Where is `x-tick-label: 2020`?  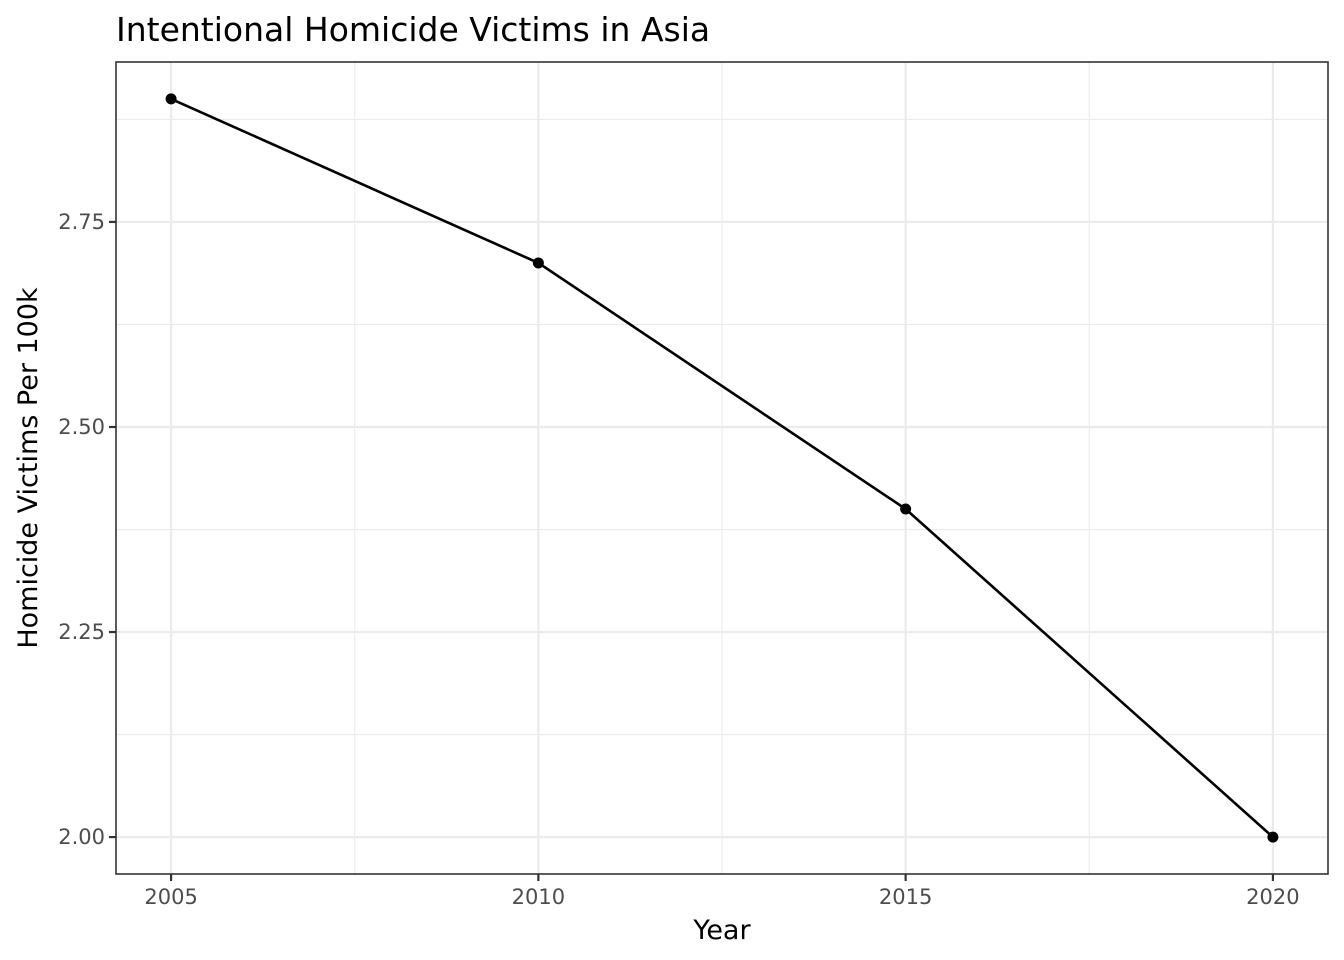
x-tick-label: 2020 is located at coordinates (1272, 897).